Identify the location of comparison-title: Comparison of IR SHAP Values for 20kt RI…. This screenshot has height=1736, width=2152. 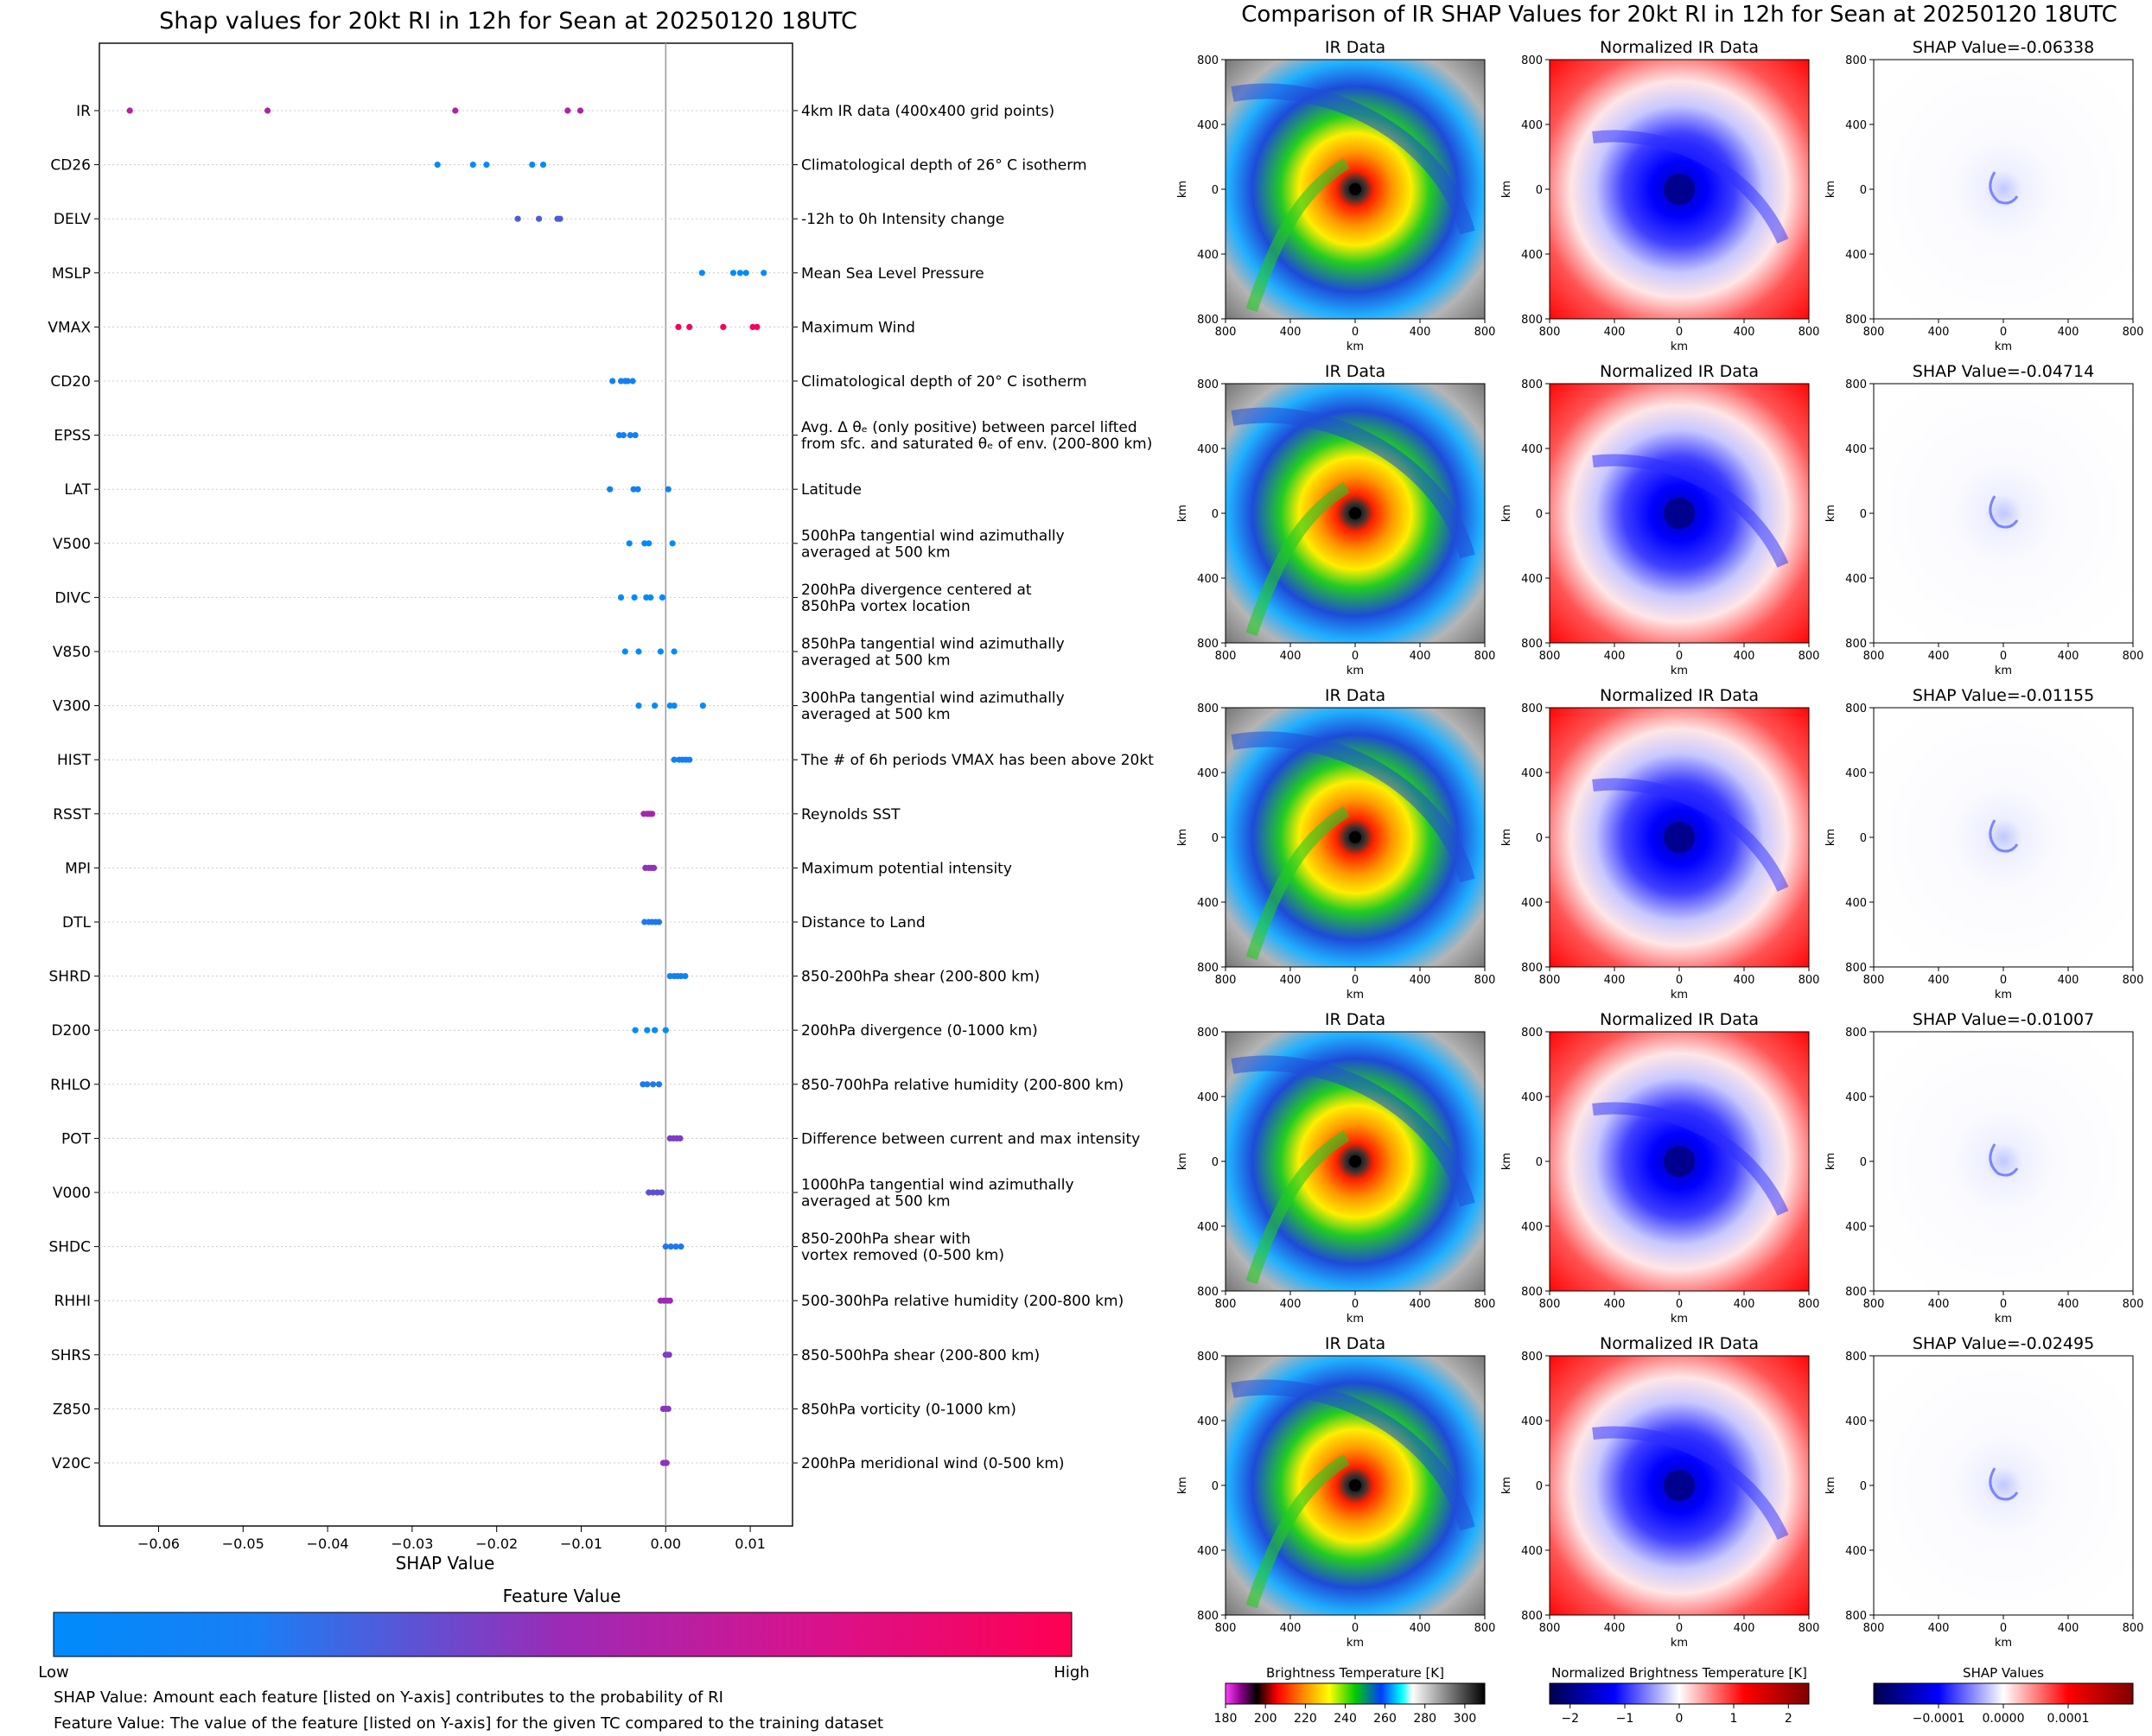
(1679, 15).